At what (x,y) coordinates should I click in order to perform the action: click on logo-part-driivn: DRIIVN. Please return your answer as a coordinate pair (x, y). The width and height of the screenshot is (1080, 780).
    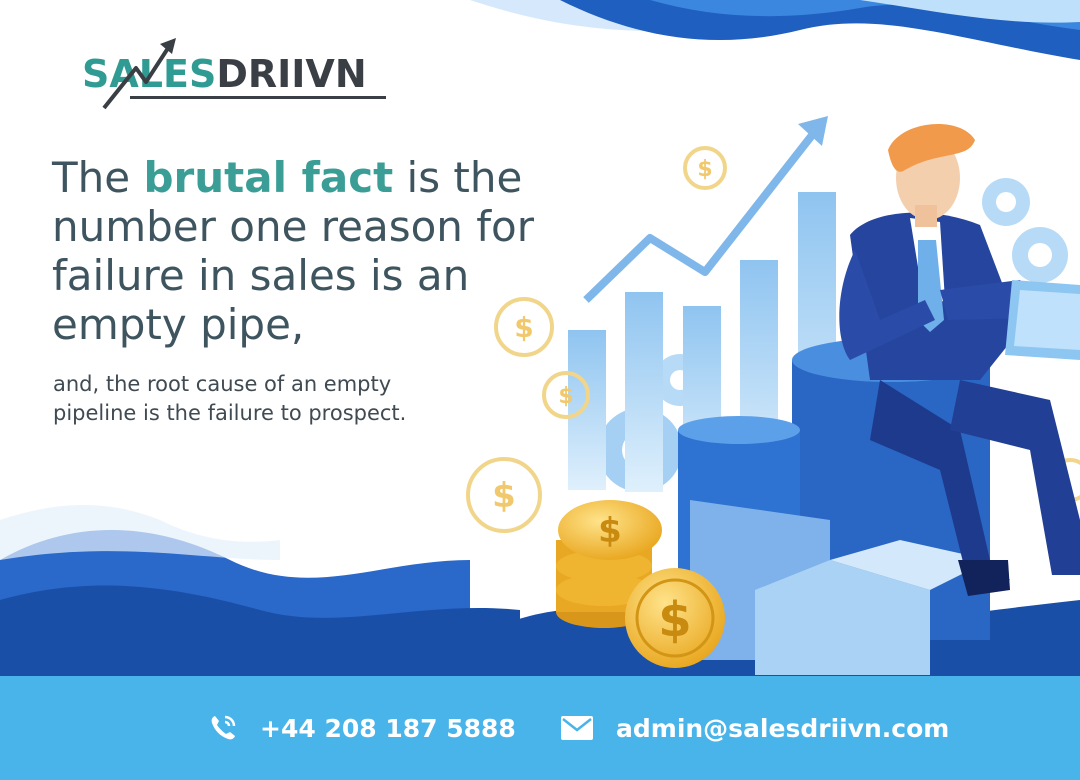
    Looking at the image, I should click on (291, 74).